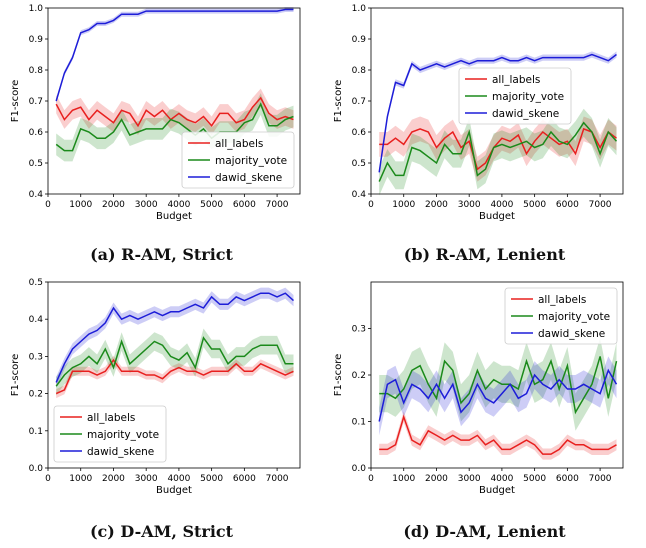  What do you see at coordinates (338, 375) in the screenshot?
I see `y-axis-label: F1-score` at bounding box center [338, 375].